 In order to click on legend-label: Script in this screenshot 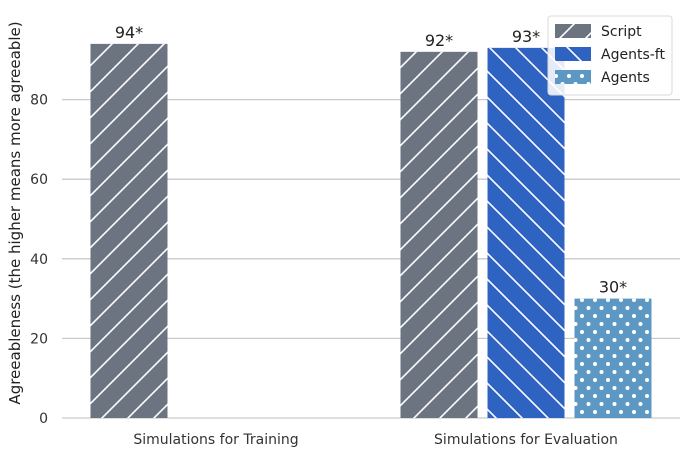, I will do `click(621, 32)`.